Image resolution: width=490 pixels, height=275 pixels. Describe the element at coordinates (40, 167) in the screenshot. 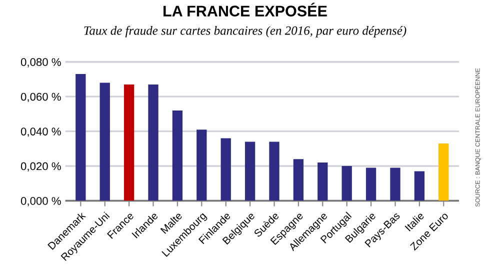

I see `y-tick-label: 0,020 %` at that location.